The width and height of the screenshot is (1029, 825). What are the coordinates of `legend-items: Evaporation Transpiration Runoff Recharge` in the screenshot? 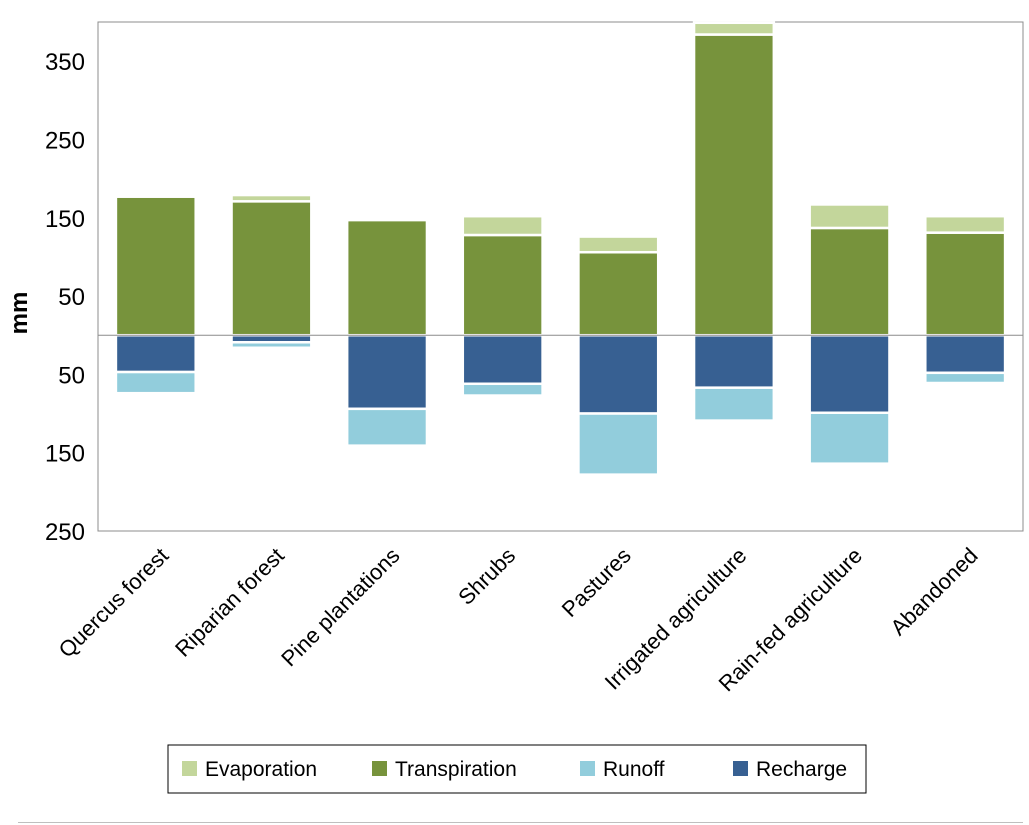 It's located at (514, 769).